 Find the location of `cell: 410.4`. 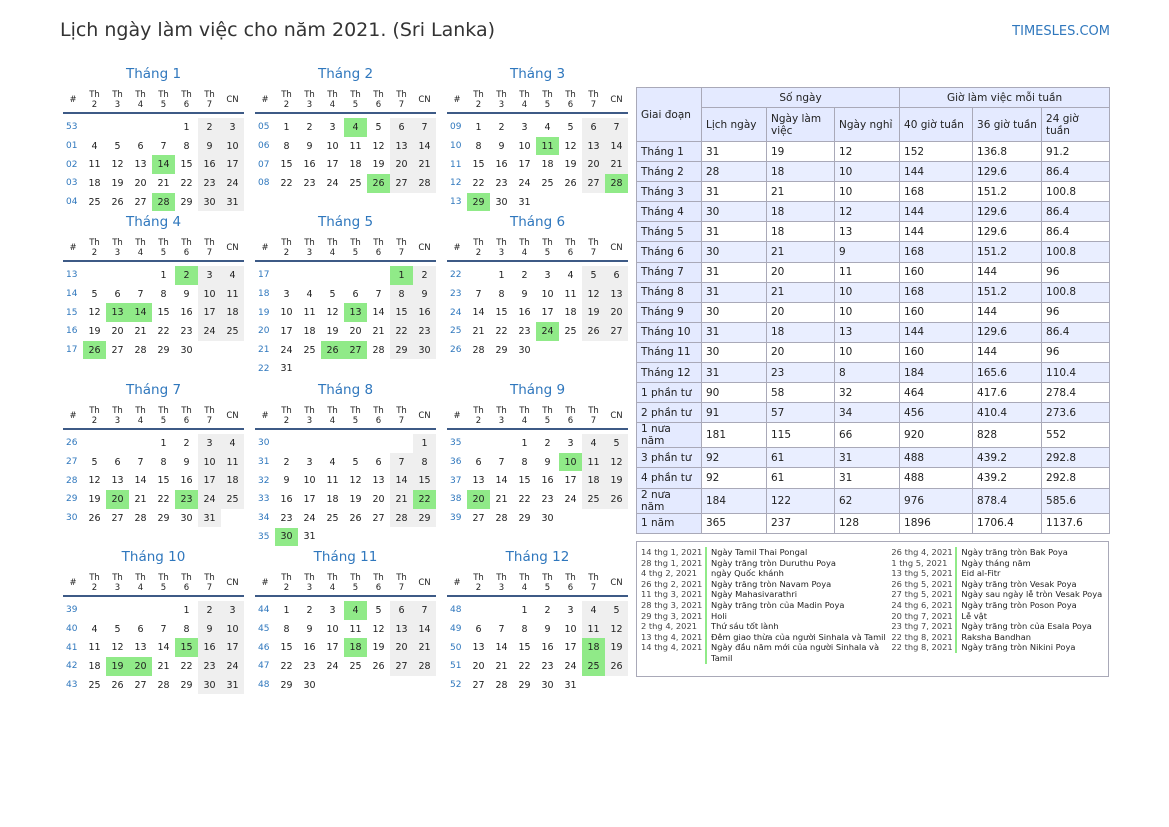

cell: 410.4 is located at coordinates (1007, 413).